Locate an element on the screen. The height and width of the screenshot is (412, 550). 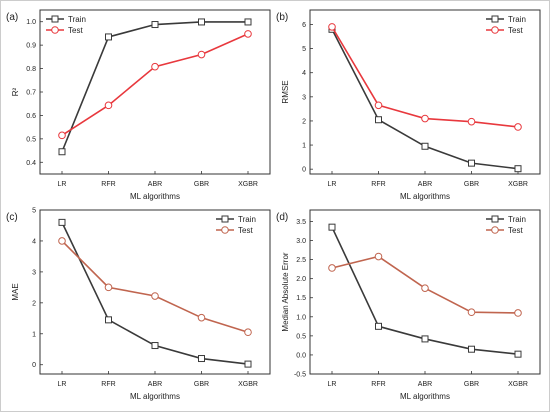
panel-label: (b) is located at coordinates (282, 17).